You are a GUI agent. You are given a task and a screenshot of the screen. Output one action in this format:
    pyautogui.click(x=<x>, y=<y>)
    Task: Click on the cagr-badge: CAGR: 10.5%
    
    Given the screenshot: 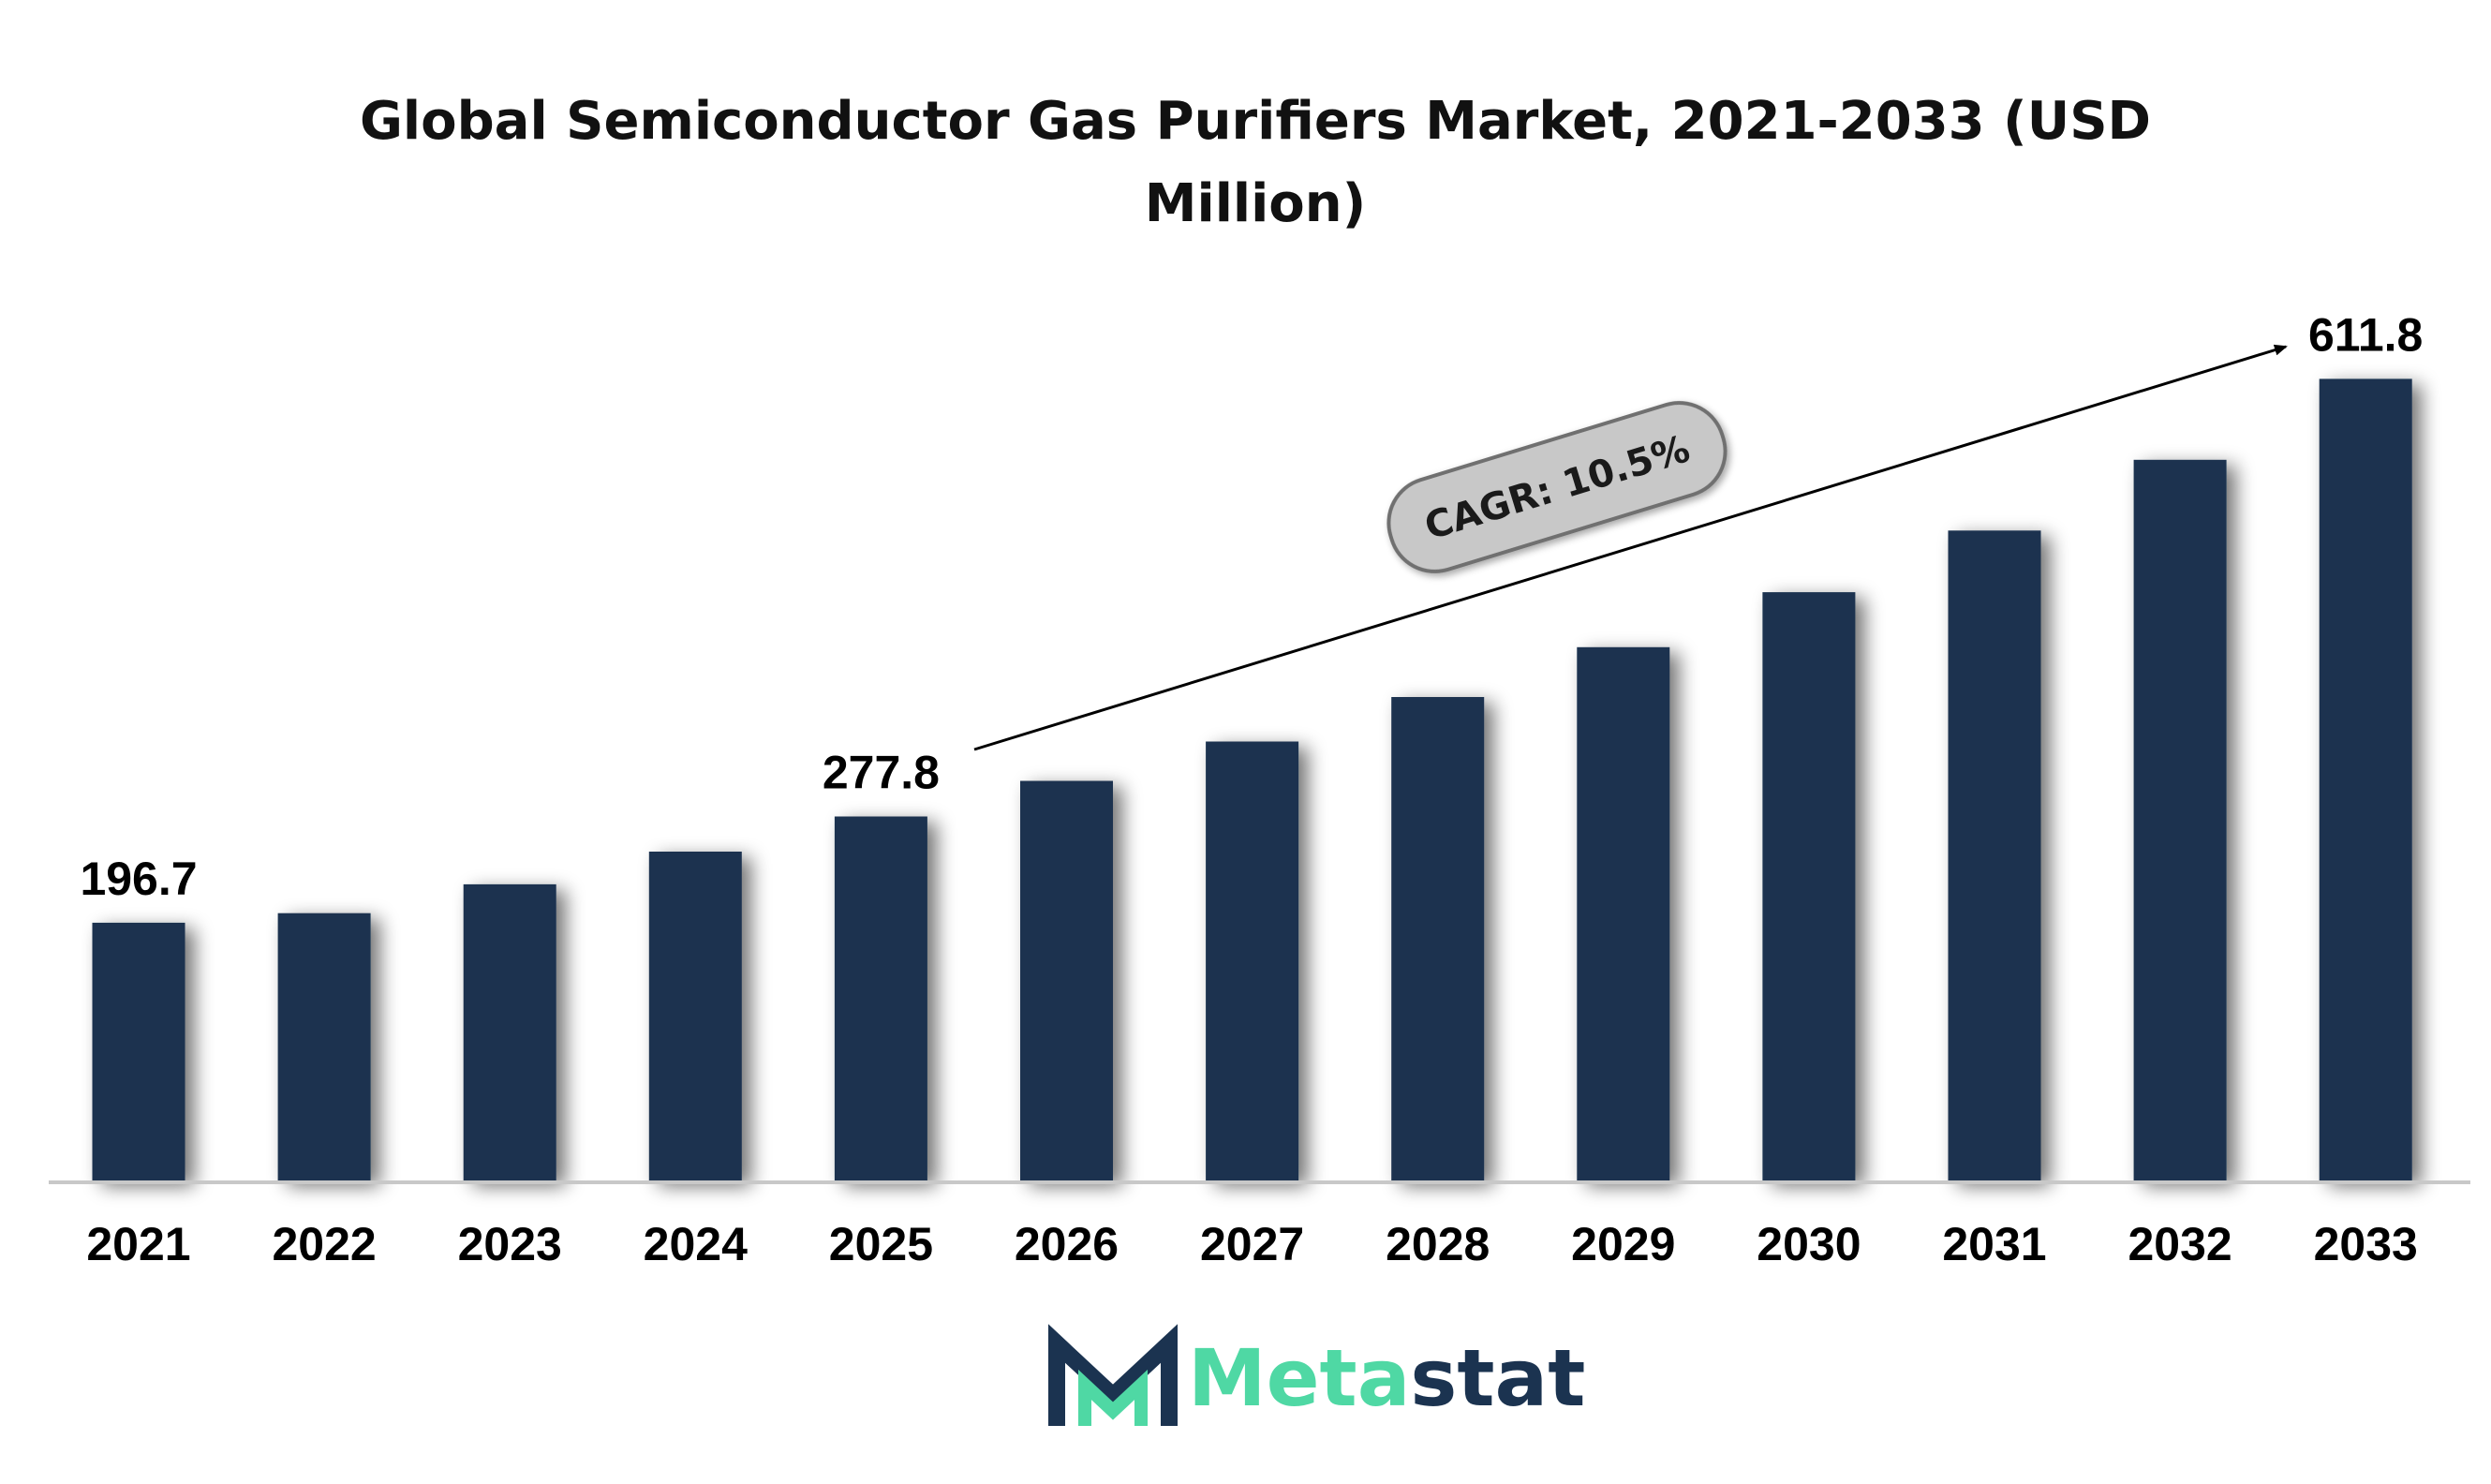 What is the action you would take?
    pyautogui.click(x=1557, y=487)
    